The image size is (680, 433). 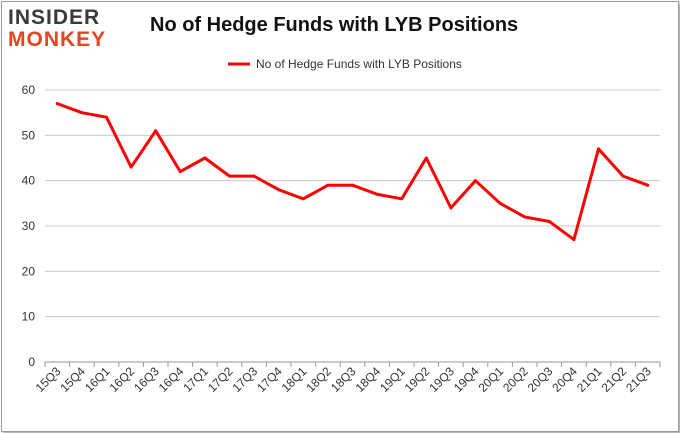 I want to click on legend-label: No of Hedge Funds with LYB Positions, so click(x=359, y=64).